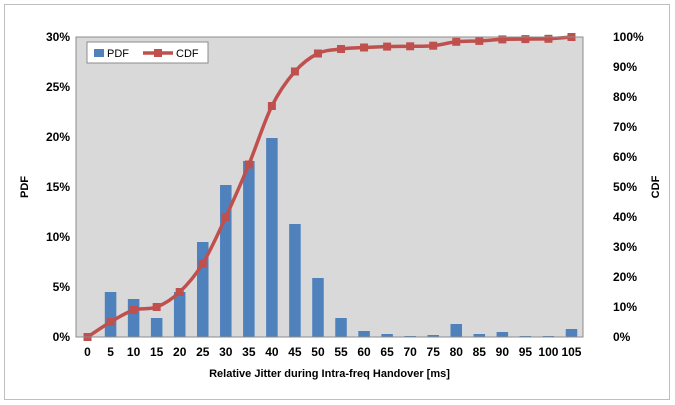 Image resolution: width=675 pixels, height=405 pixels. I want to click on legend-pdf-label: PDF, so click(118, 54).